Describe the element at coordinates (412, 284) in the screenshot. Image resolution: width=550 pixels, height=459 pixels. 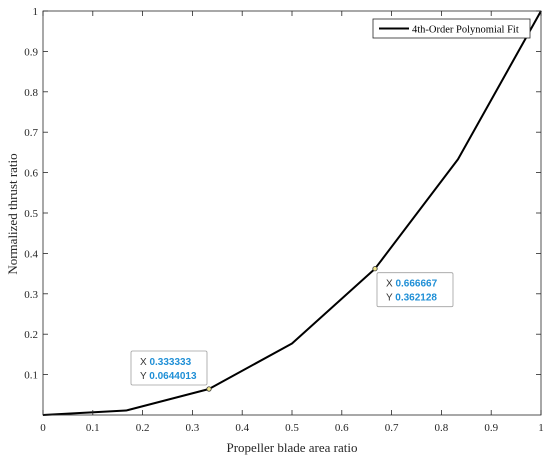
I see `datatip-x-row: X 0.666667` at that location.